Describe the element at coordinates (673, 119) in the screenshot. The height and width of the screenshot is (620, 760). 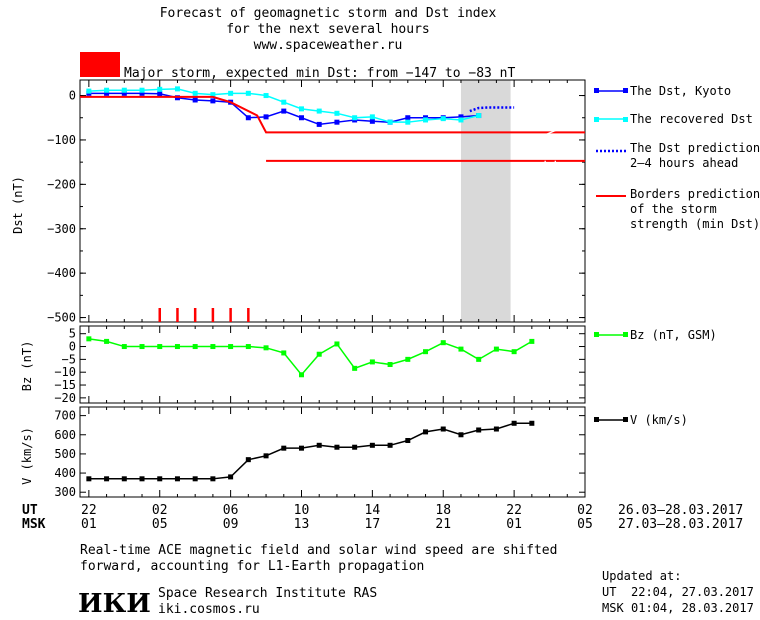
I see `legend-recovered: The recovered Dst` at that location.